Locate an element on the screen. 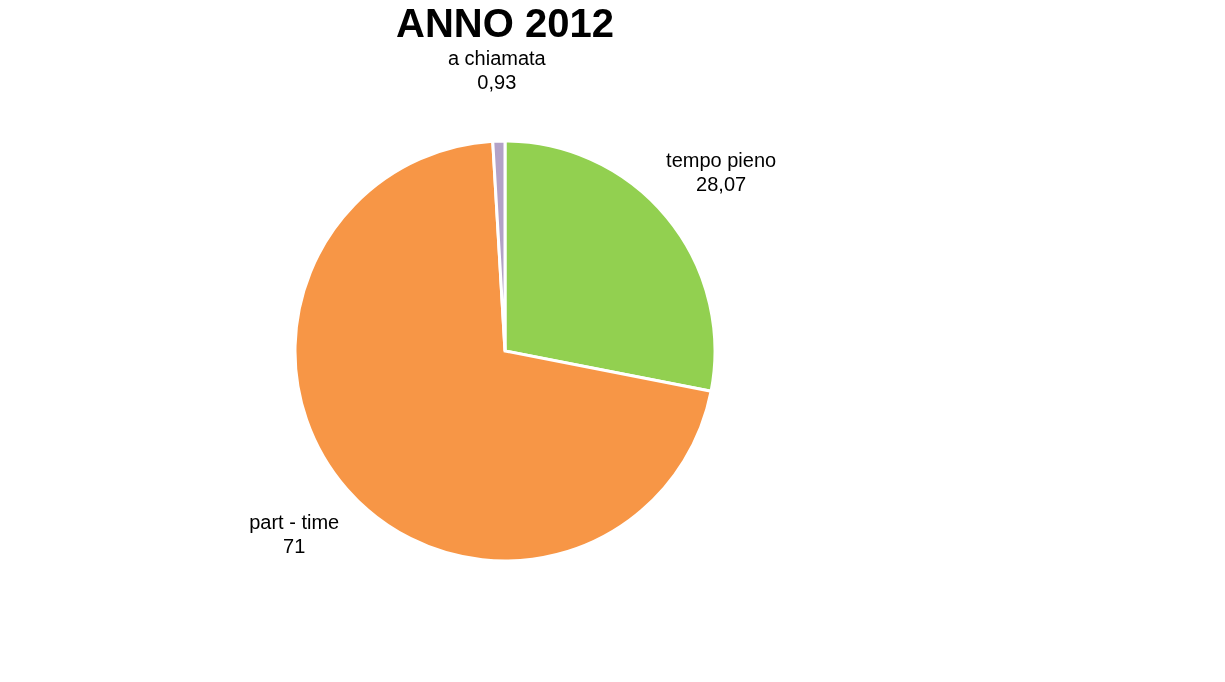 This screenshot has width=1225, height=682. slice-label: tempo pieno is located at coordinates (721, 160).